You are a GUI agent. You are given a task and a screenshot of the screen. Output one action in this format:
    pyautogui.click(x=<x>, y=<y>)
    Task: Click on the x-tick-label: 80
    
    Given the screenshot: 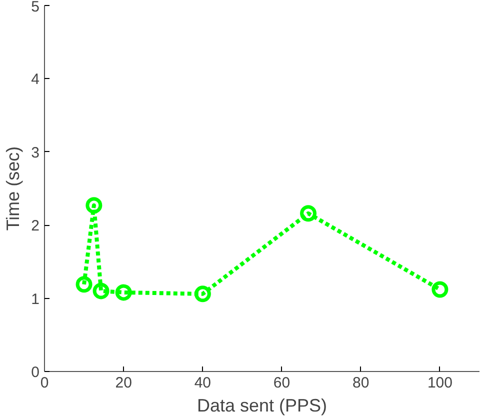 What is the action you would take?
    pyautogui.click(x=361, y=383)
    